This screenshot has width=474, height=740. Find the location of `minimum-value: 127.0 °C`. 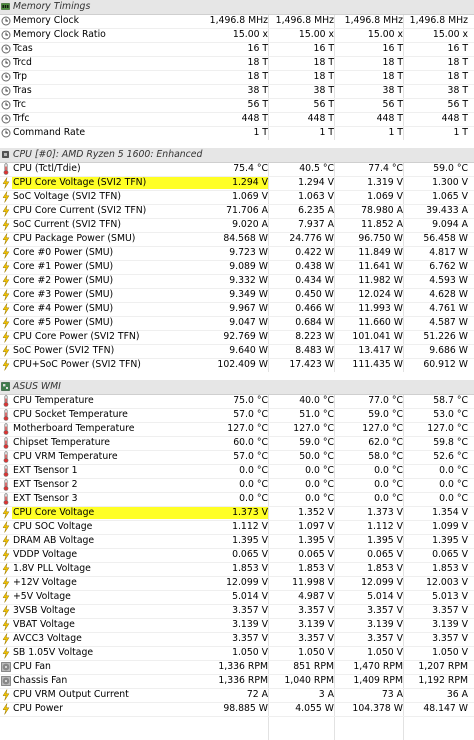

minimum-value: 127.0 °C is located at coordinates (313, 428).